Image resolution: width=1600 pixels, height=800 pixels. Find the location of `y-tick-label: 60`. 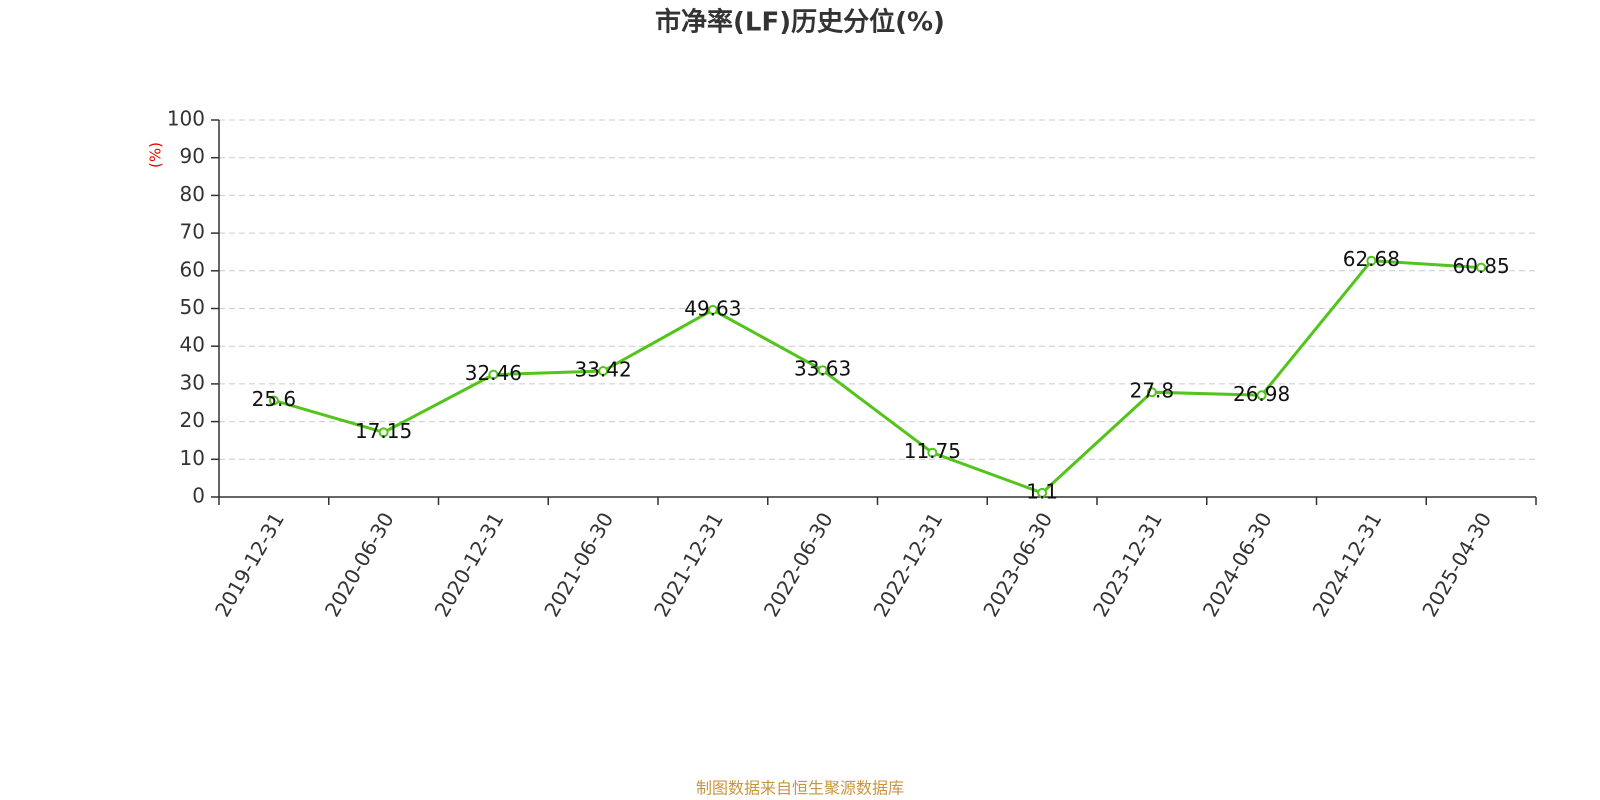

y-tick-label: 60 is located at coordinates (192, 269).